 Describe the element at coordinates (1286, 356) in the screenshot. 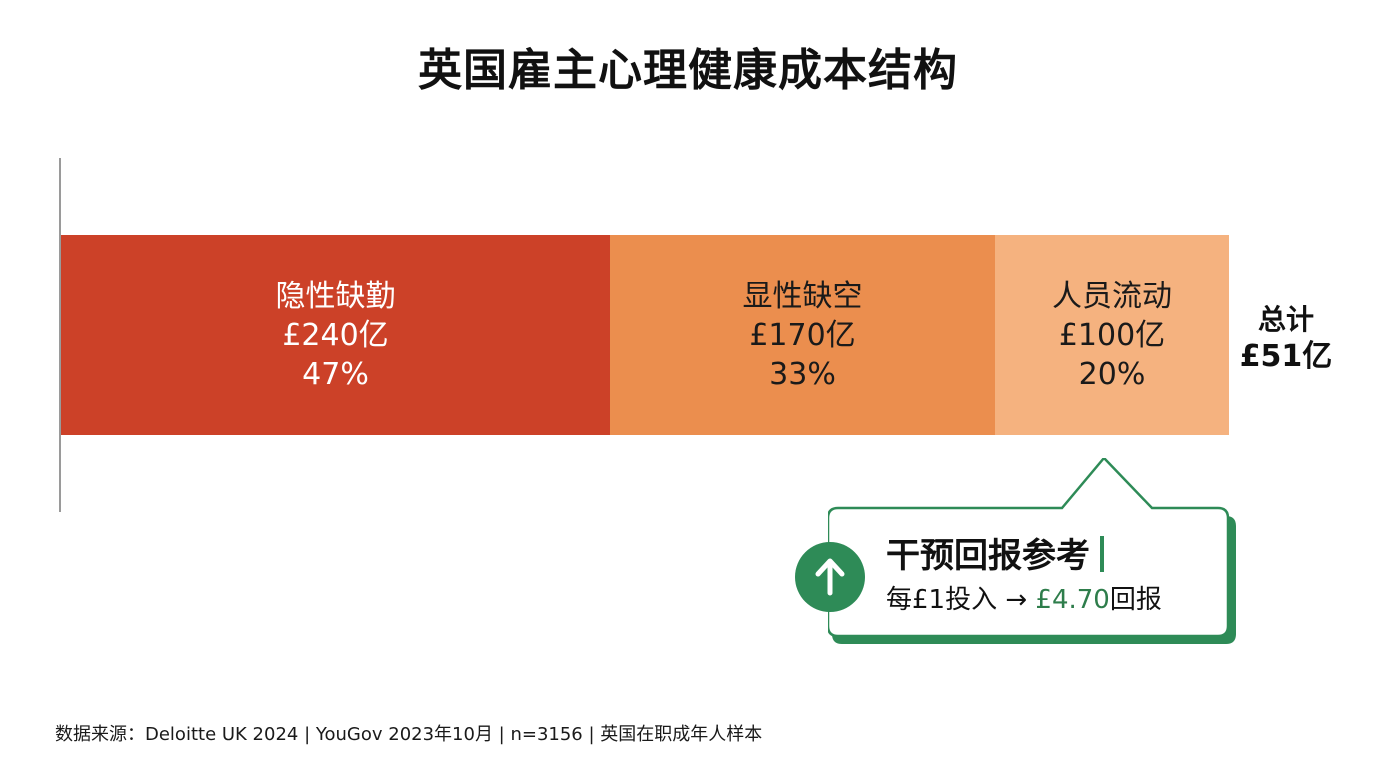

I see `total-value: £51亿` at that location.